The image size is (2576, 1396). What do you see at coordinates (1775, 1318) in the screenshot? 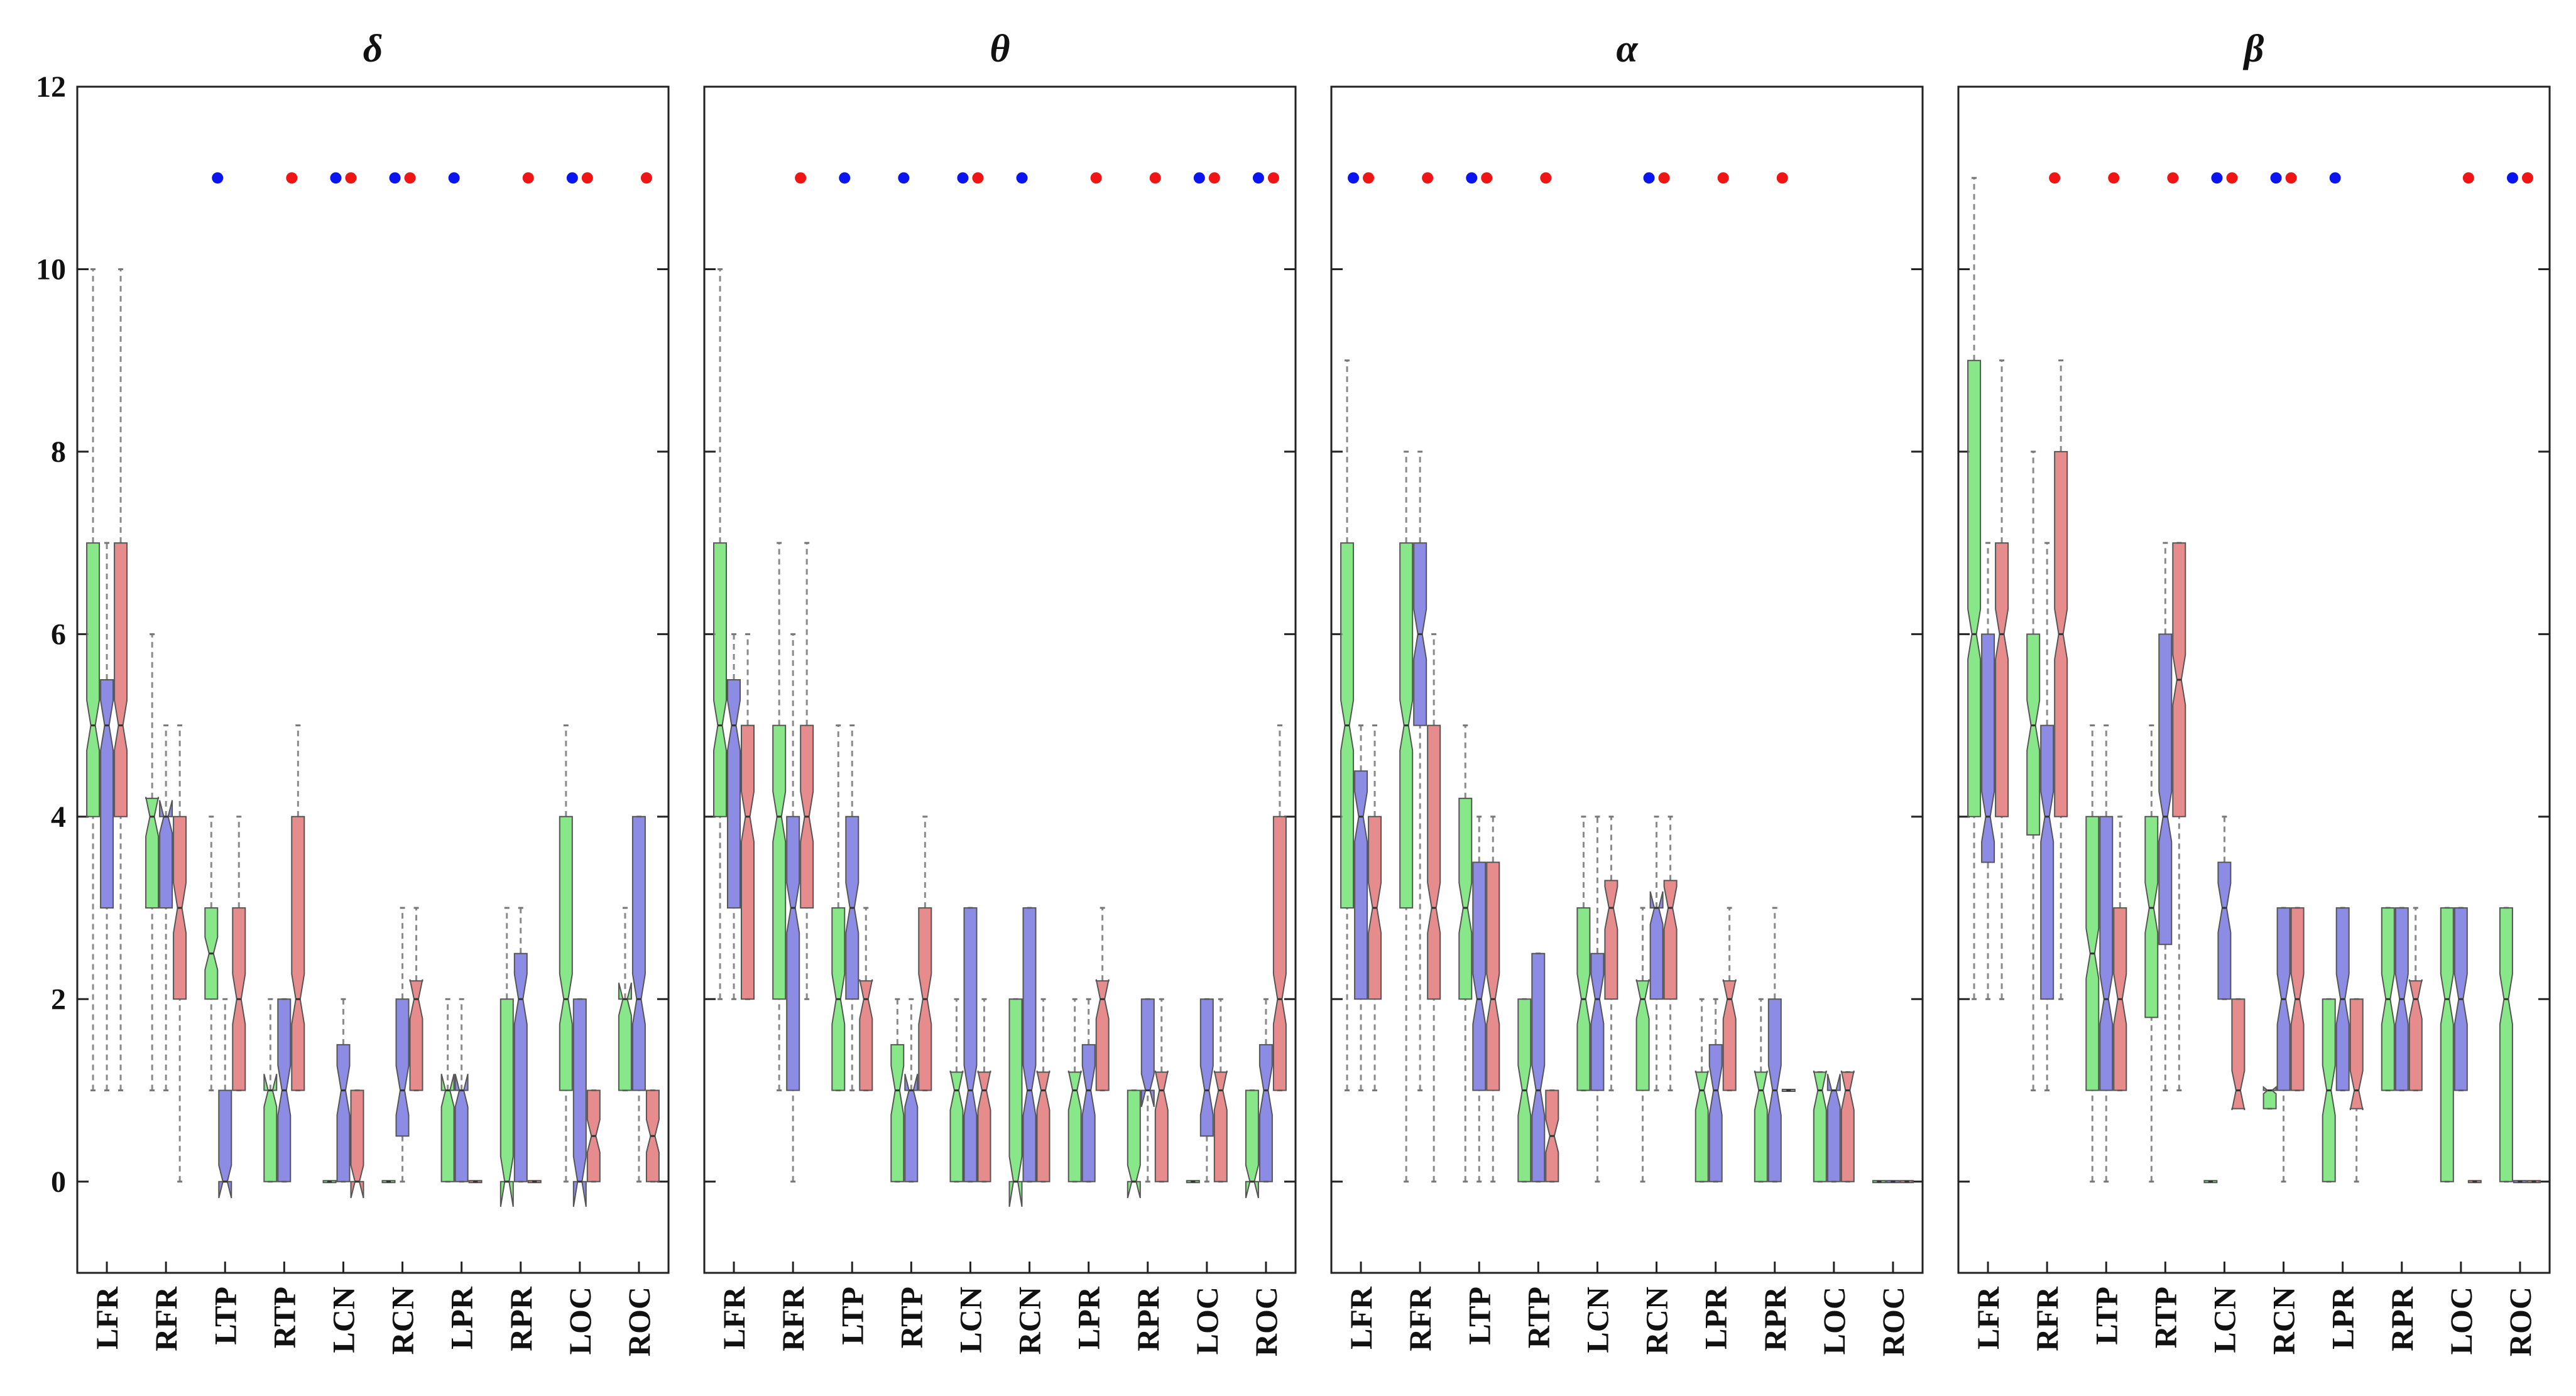
I see `x-tick-label: RPR` at bounding box center [1775, 1318].